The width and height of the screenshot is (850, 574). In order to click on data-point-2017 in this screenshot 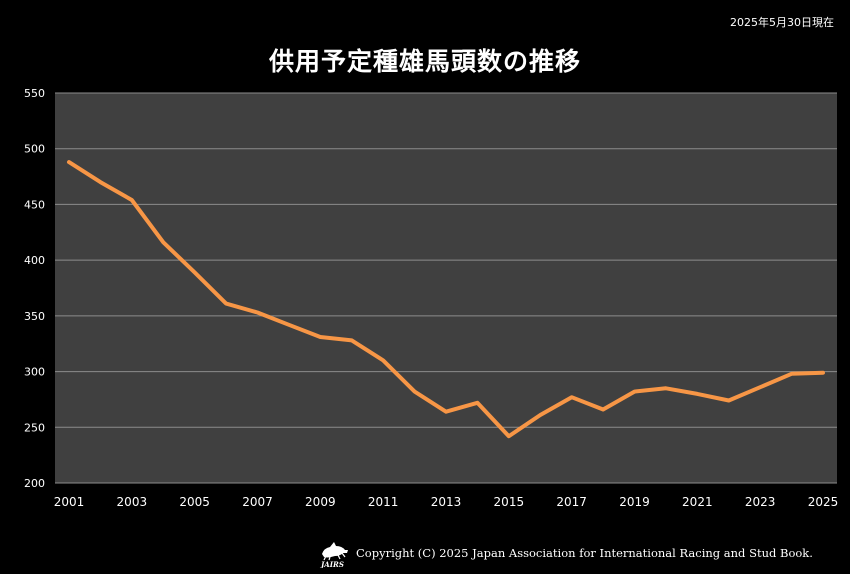, I will do `click(572, 397)`.